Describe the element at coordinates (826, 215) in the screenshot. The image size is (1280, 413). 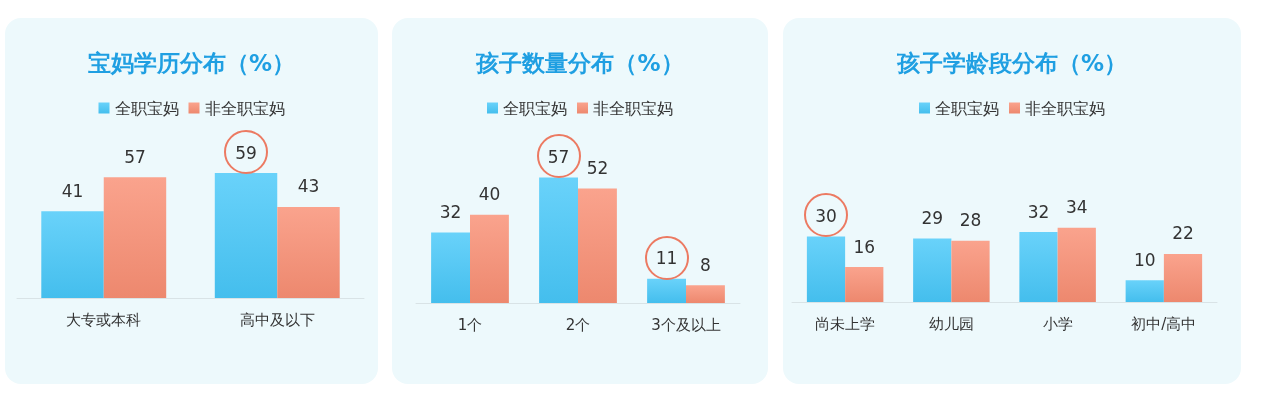
I see `data-label: 30` at that location.